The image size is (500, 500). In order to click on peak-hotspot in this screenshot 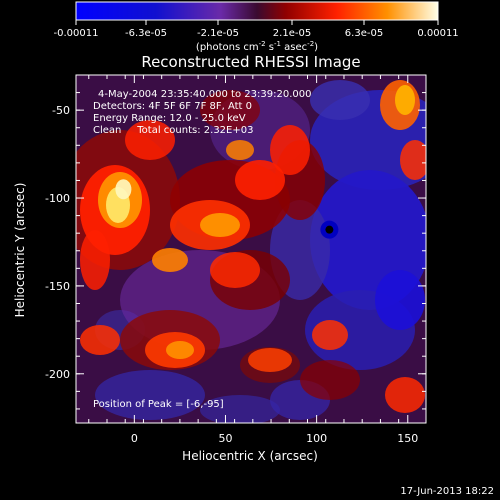, I will do `click(123, 189)`.